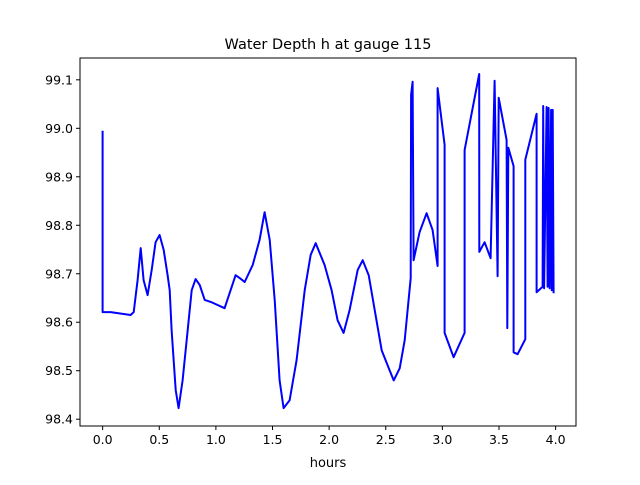 The height and width of the screenshot is (485, 640). I want to click on x-axis-label: hours, so click(328, 463).